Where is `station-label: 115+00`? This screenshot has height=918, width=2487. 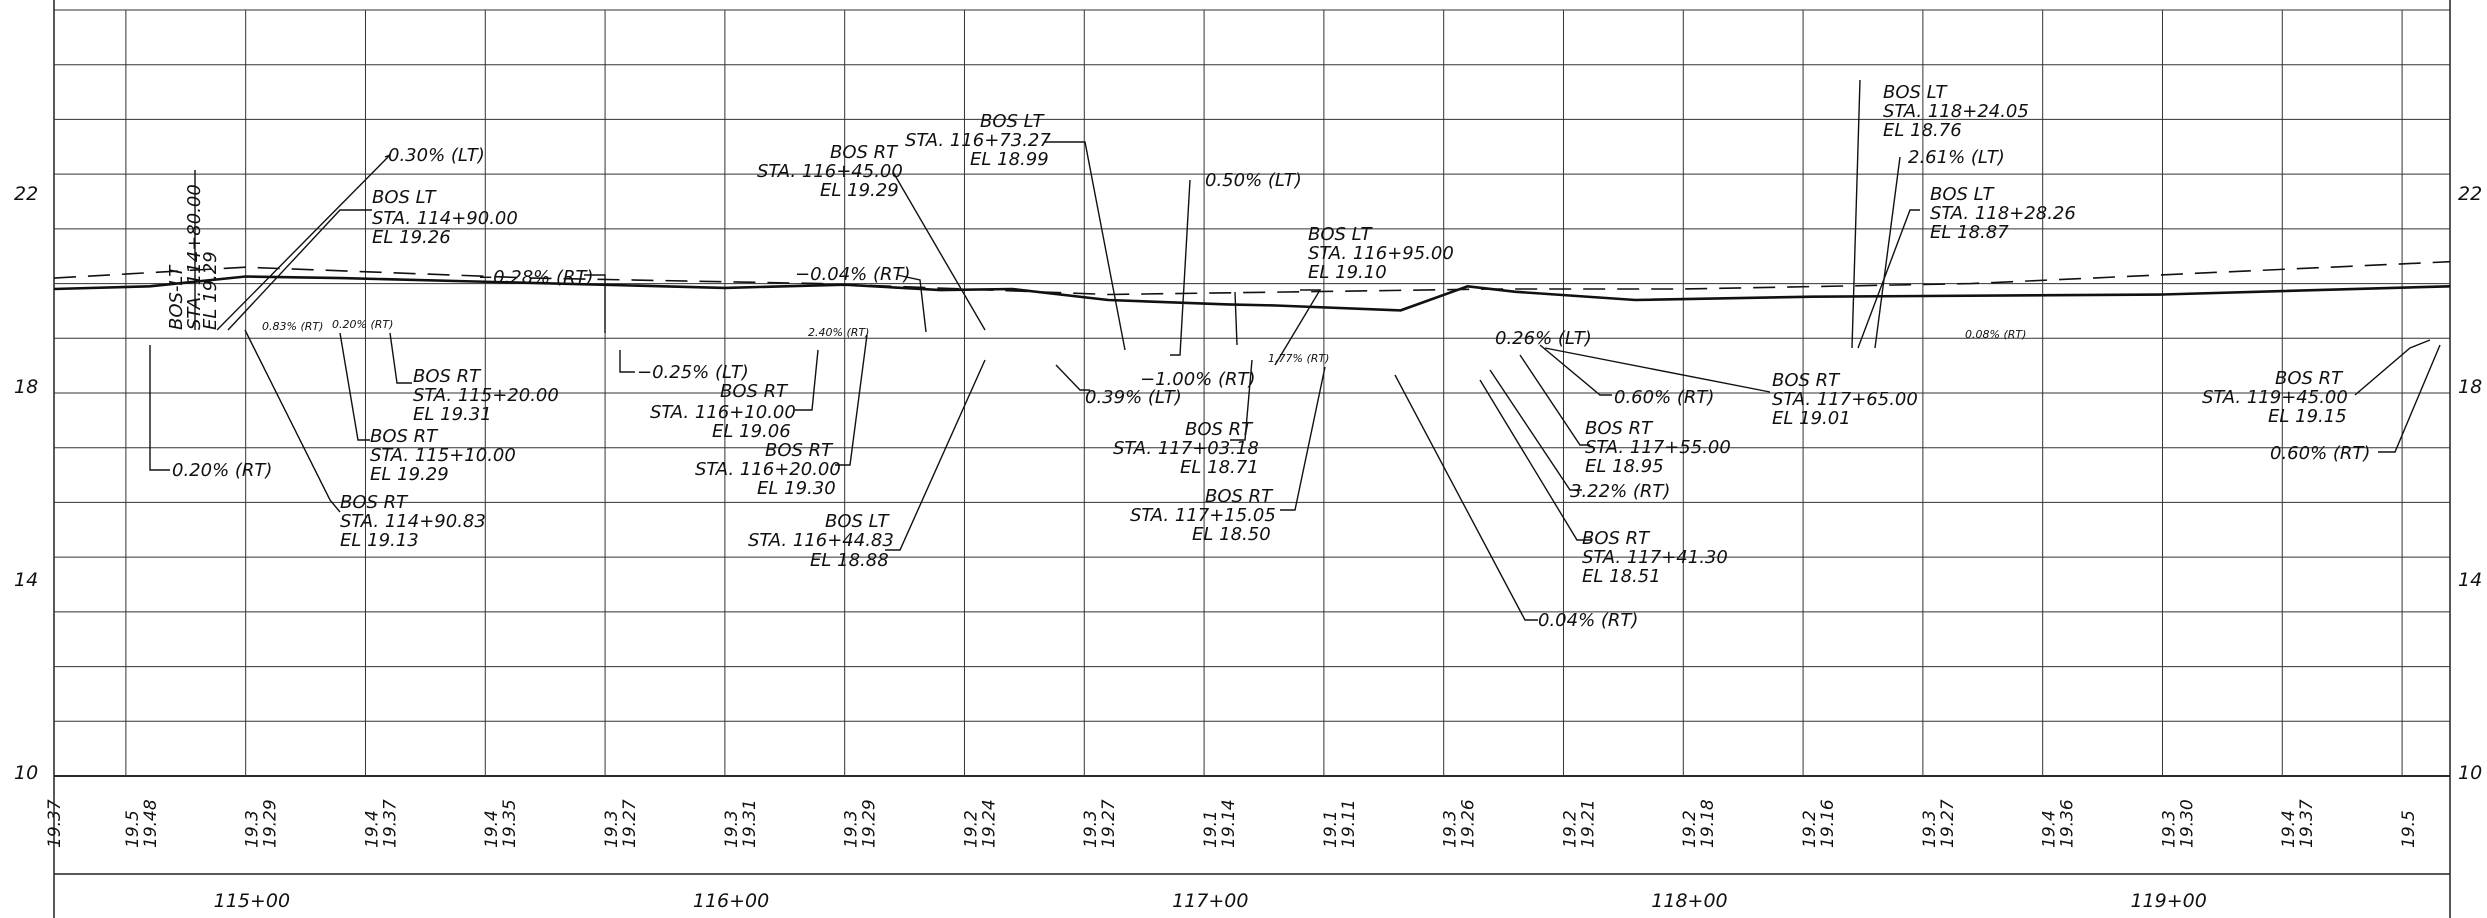
station-label: 115+00 is located at coordinates (252, 901).